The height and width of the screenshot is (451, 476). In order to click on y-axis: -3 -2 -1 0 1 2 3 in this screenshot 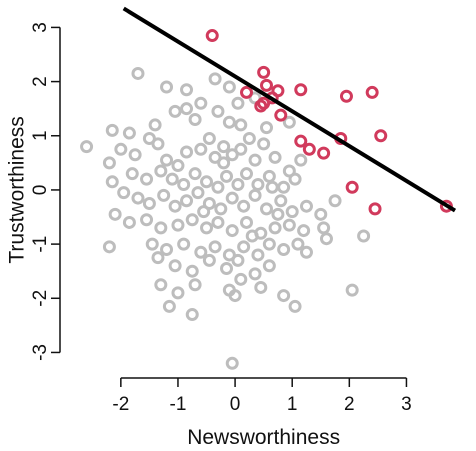, I will do `click(45, 191)`.